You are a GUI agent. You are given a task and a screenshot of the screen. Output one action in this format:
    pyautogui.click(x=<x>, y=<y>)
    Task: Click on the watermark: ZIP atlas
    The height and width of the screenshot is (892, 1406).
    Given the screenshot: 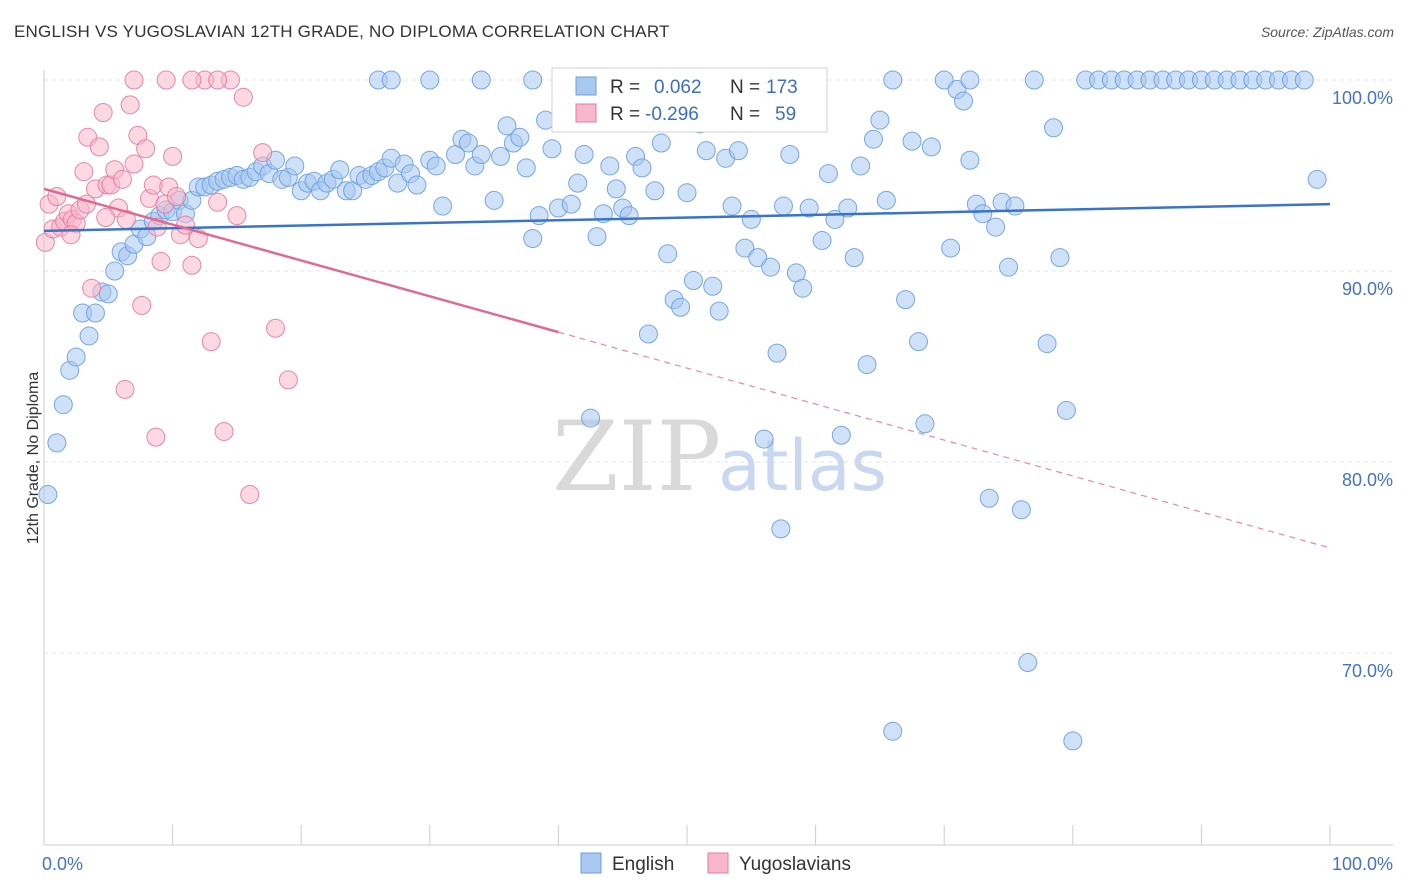 What is the action you would take?
    pyautogui.click(x=719, y=457)
    